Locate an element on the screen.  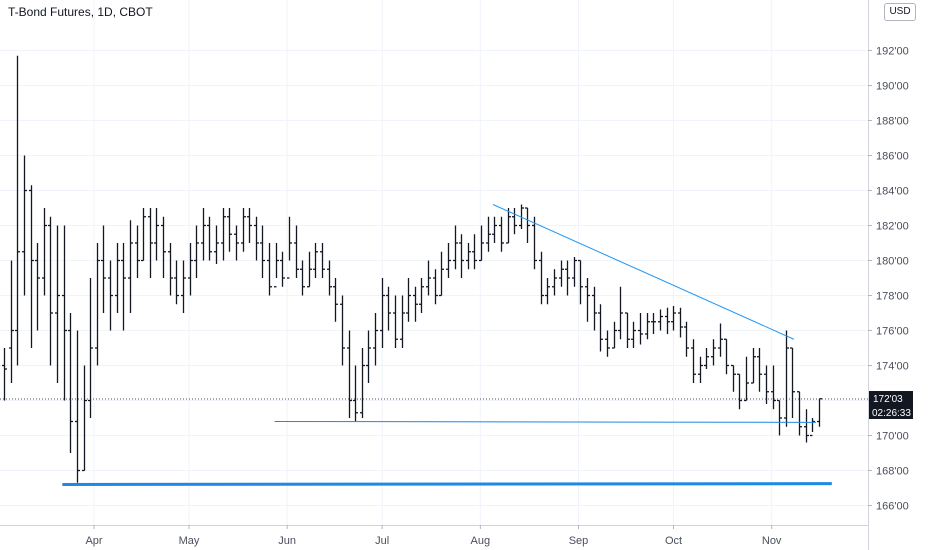
last-price-tag: 172'03 is located at coordinates (891, 398).